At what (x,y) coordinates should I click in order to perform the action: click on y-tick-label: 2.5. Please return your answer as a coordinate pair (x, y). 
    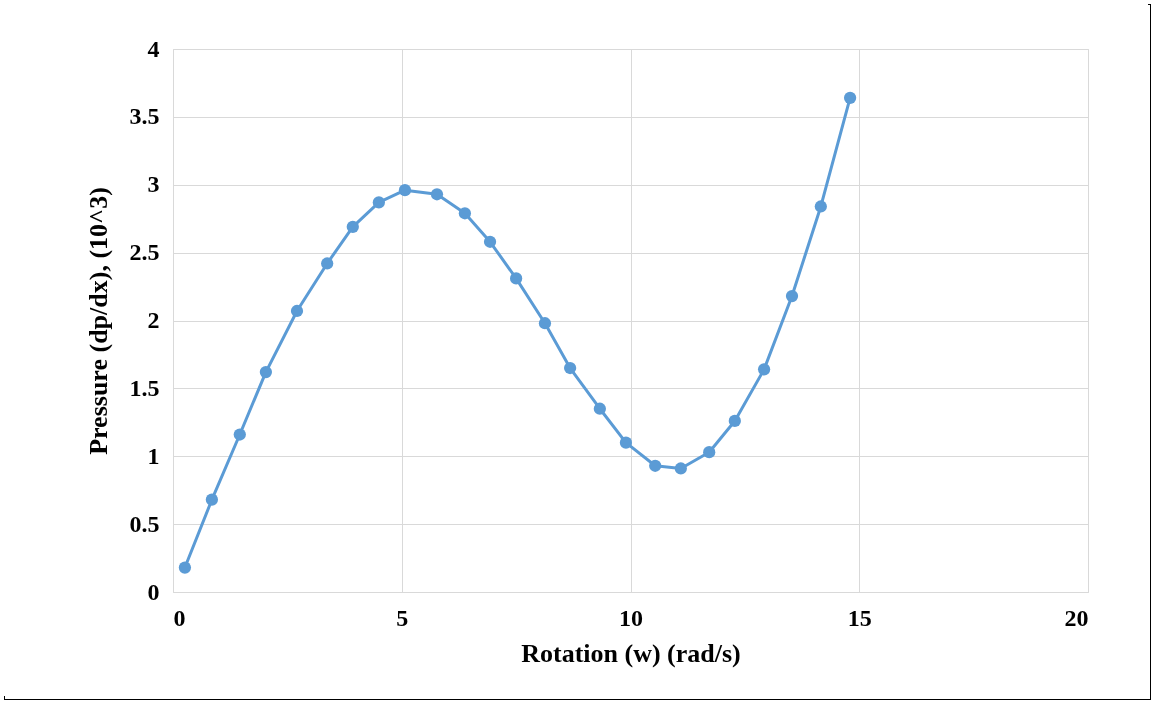
    Looking at the image, I should click on (144, 252).